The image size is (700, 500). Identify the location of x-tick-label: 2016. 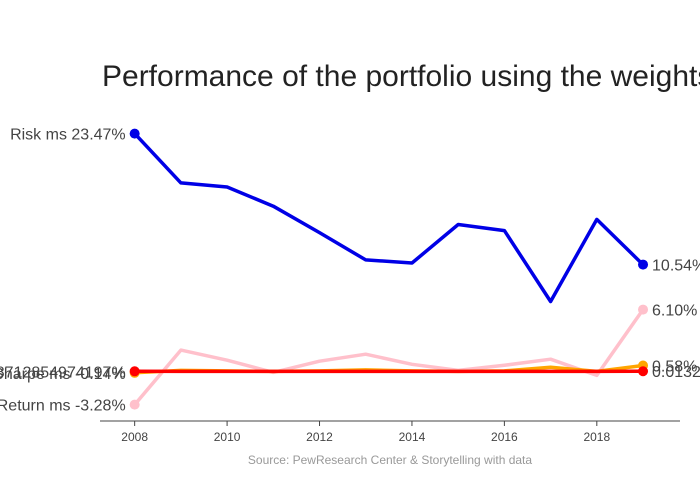
(504, 437).